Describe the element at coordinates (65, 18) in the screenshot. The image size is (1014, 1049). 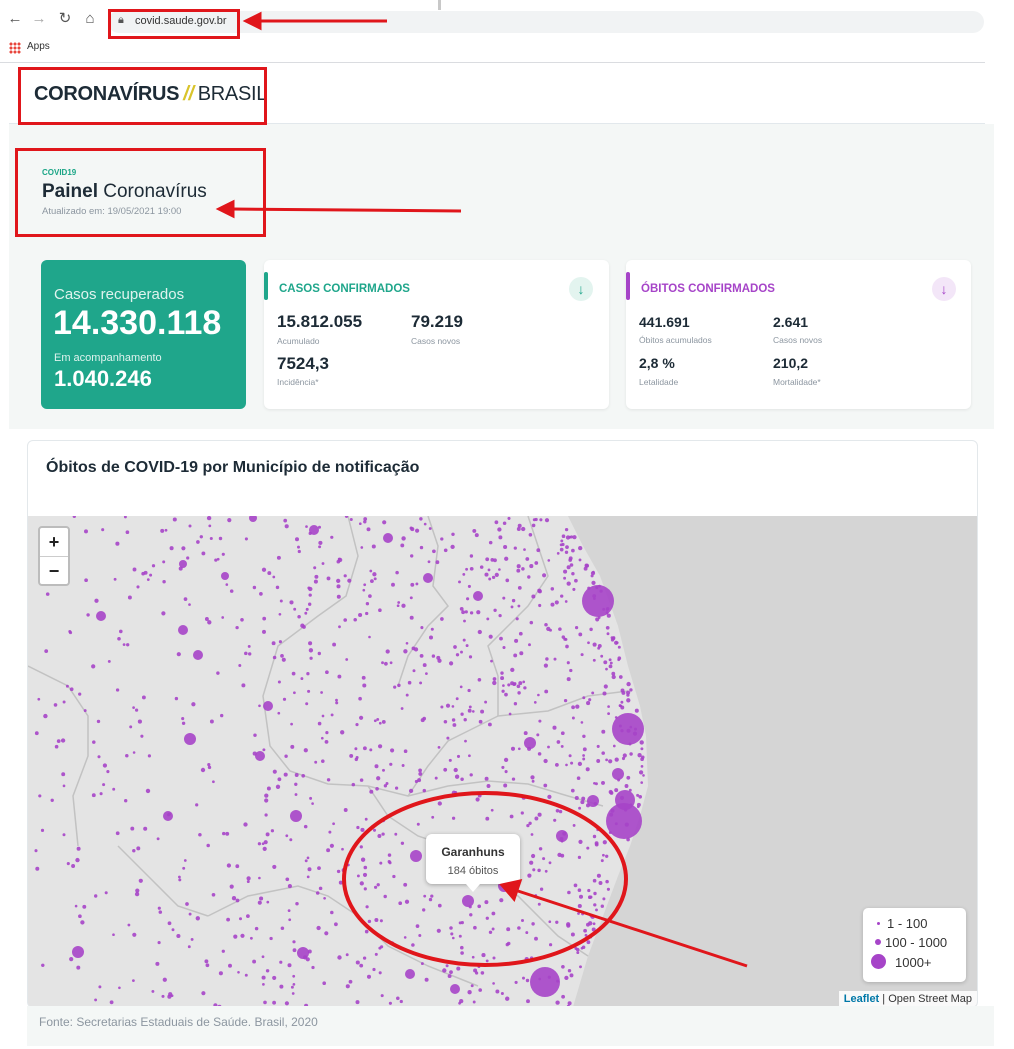
I see `reload-icon: ↻` at that location.